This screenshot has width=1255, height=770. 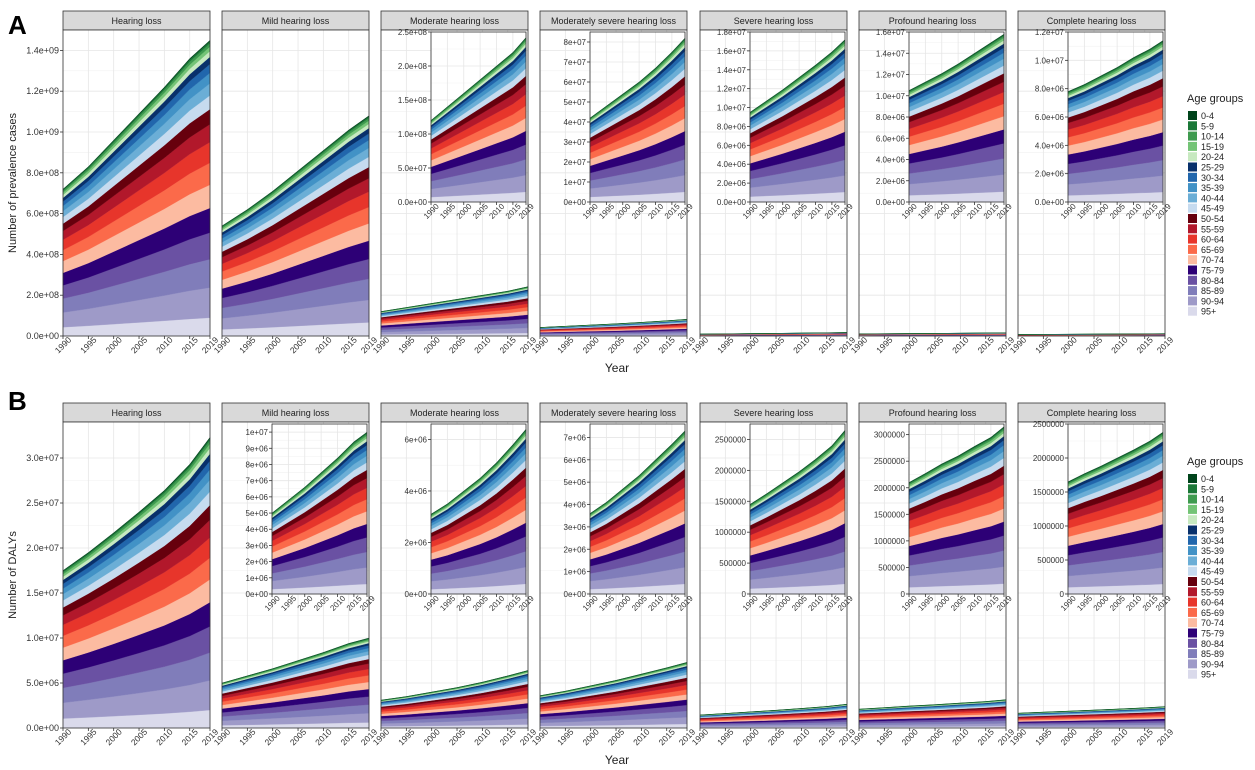 I want to click on legend-label-0-4: 0-4, so click(x=1207, y=116).